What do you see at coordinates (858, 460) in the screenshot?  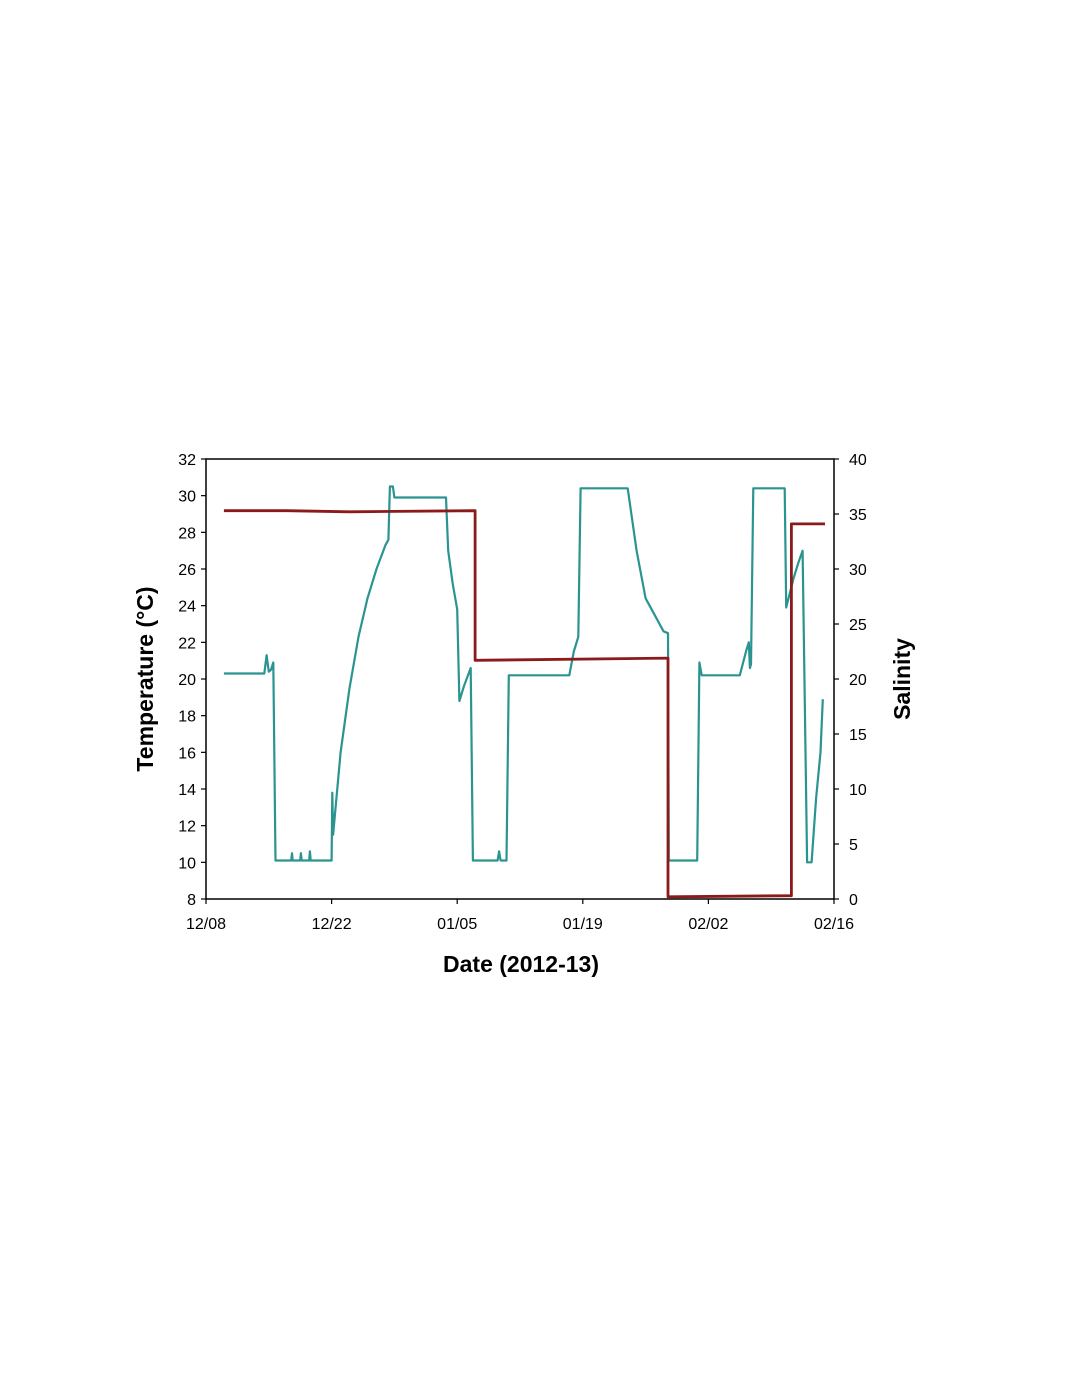 I see `right-y-tick-label: 40` at bounding box center [858, 460].